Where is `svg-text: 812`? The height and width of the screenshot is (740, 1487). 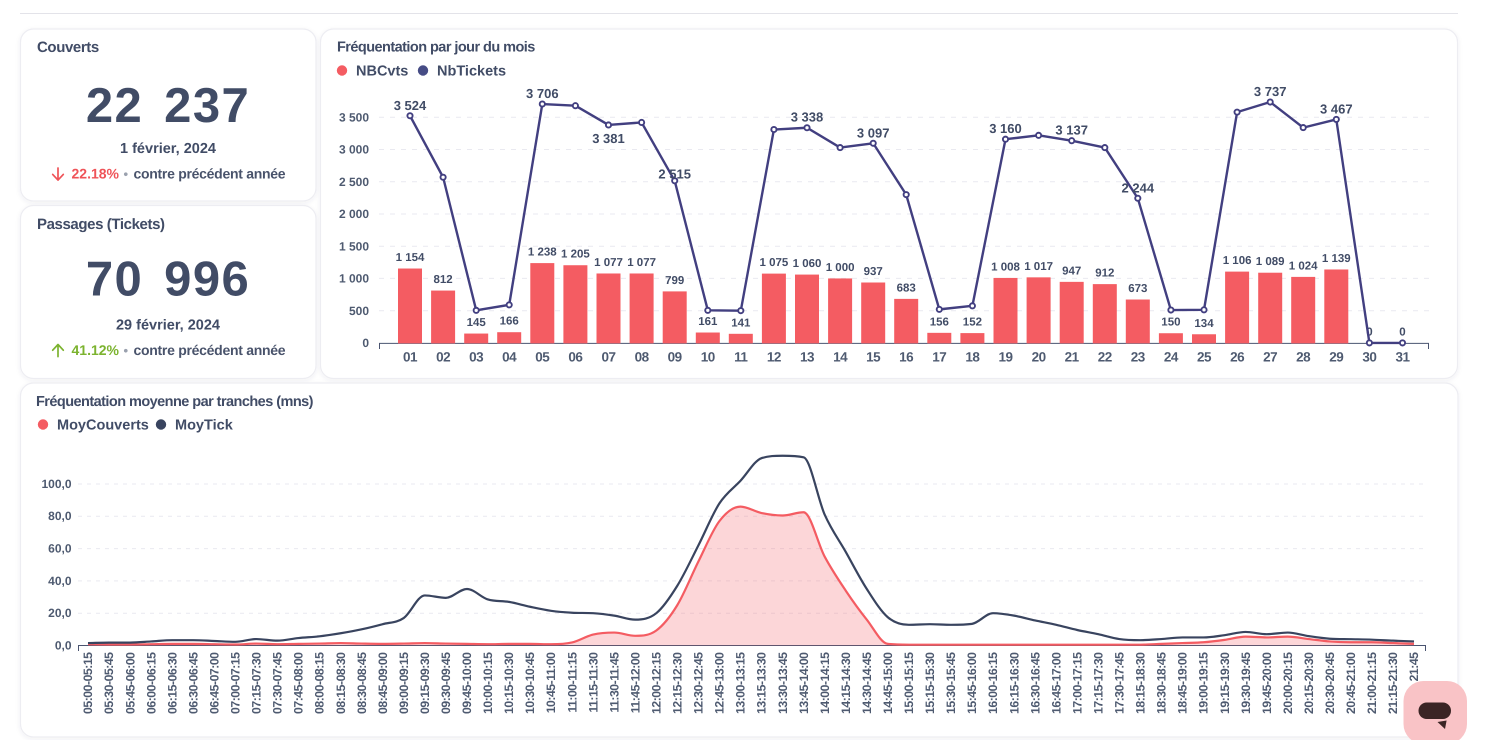 svg-text: 812 is located at coordinates (443, 280).